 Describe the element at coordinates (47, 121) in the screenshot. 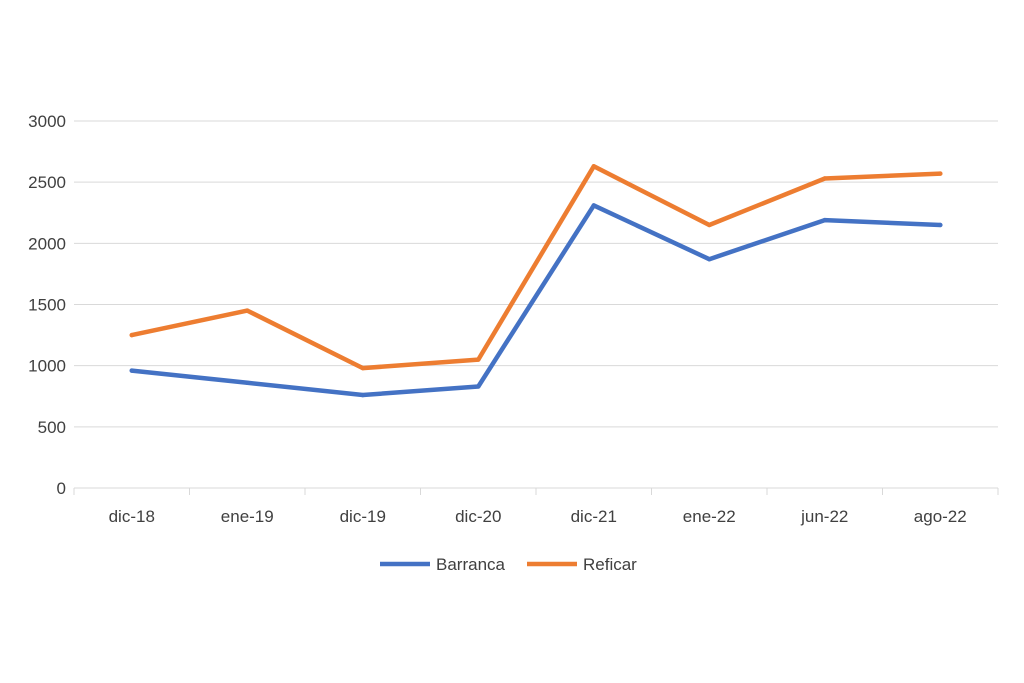

I see `y-tick-label: 3000` at that location.